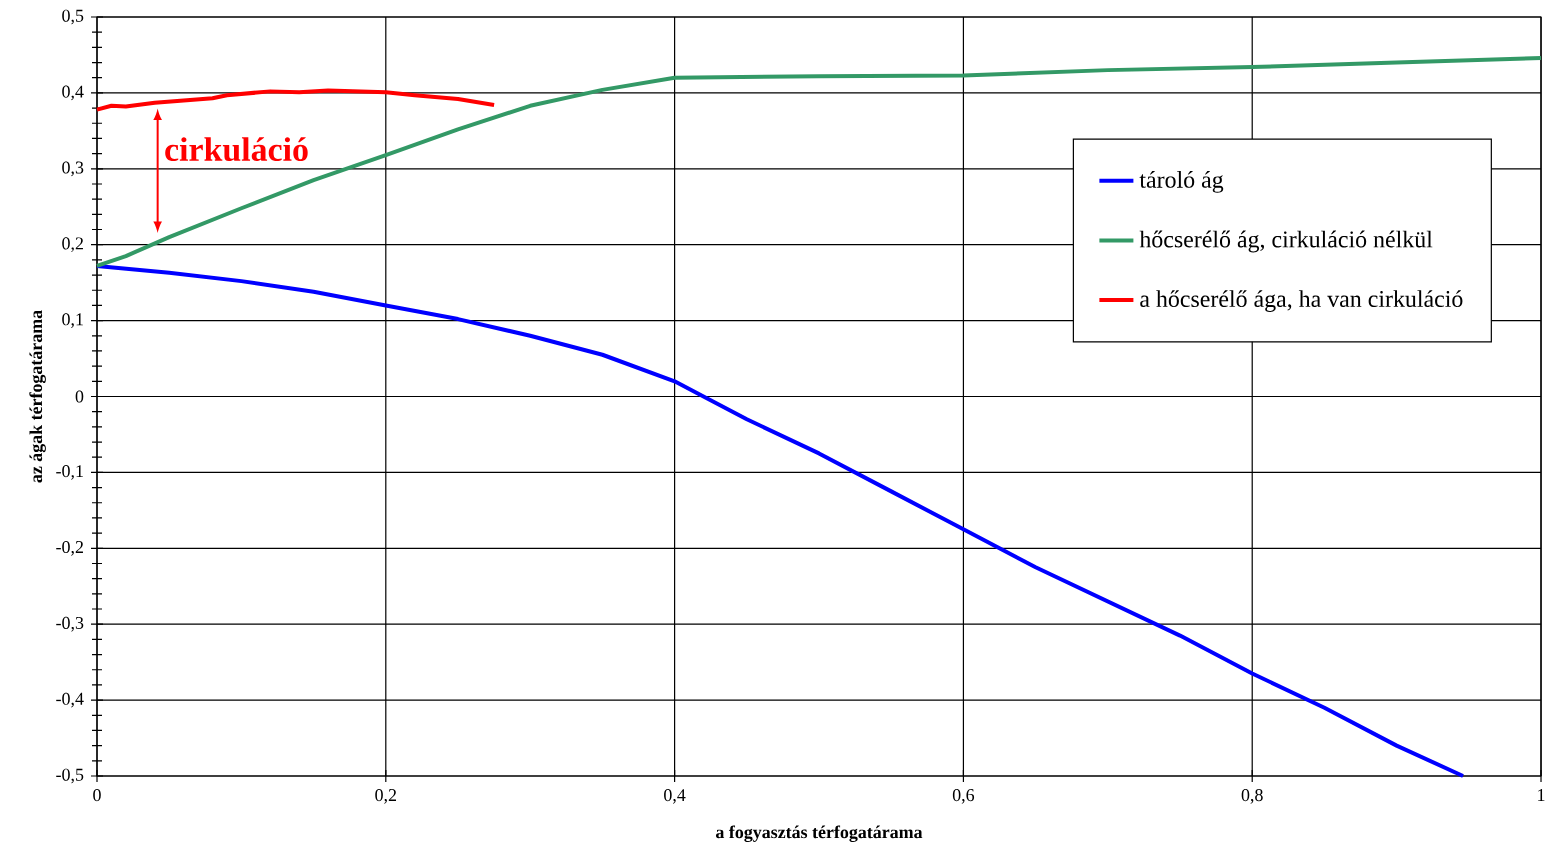 The height and width of the screenshot is (862, 1548). I want to click on y-axis-title: az ágak térfogatárama, so click(37, 396).